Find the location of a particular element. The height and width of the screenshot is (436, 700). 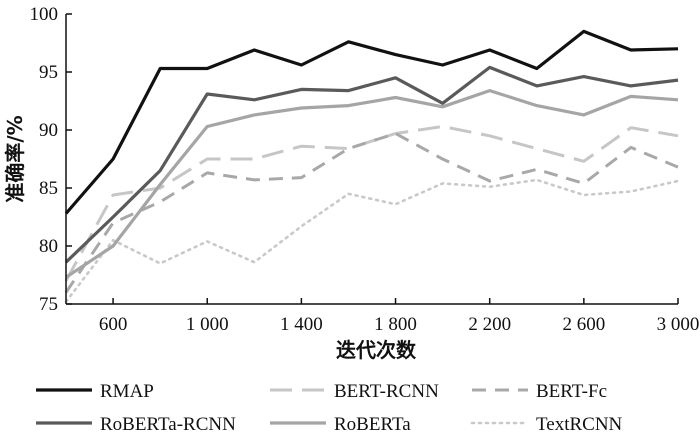

legend-label-rmap: RMAP is located at coordinates (127, 391).